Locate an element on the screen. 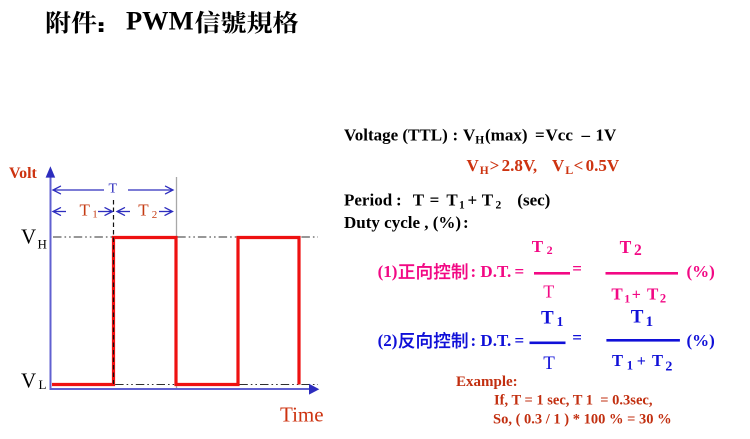 This screenshot has height=439, width=750. svg-text: L is located at coordinates (43, 384).